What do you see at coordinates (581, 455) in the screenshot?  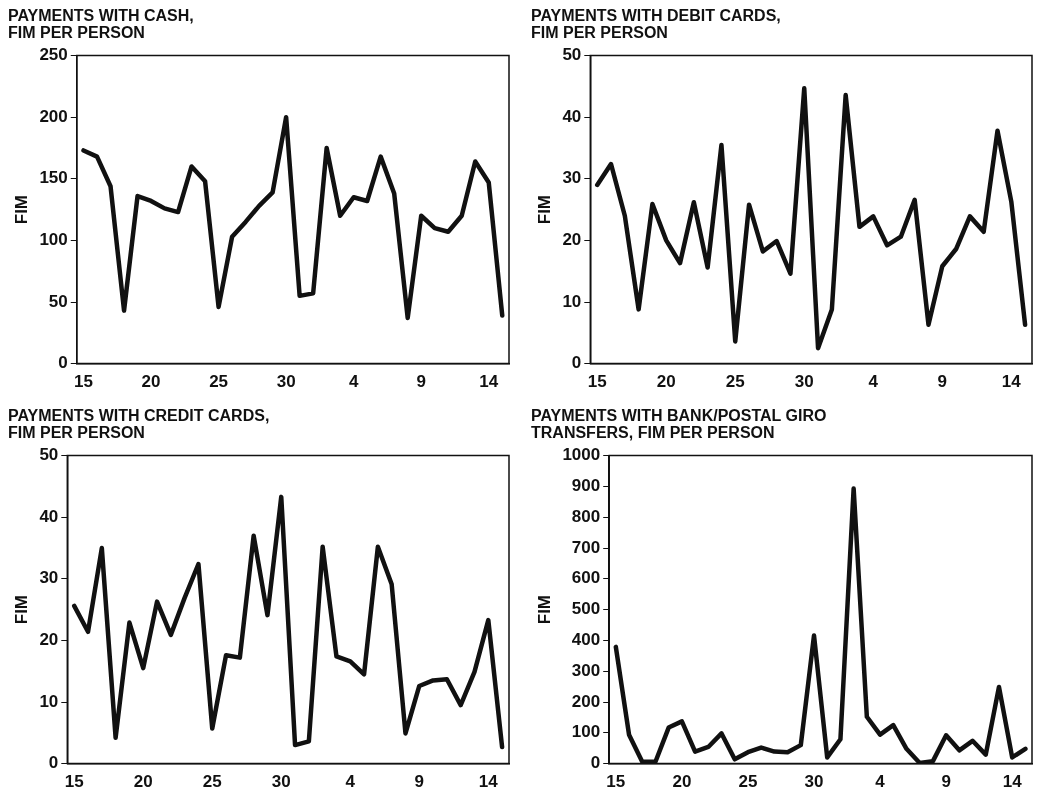 I see `y-tick-label: 1000` at bounding box center [581, 455].